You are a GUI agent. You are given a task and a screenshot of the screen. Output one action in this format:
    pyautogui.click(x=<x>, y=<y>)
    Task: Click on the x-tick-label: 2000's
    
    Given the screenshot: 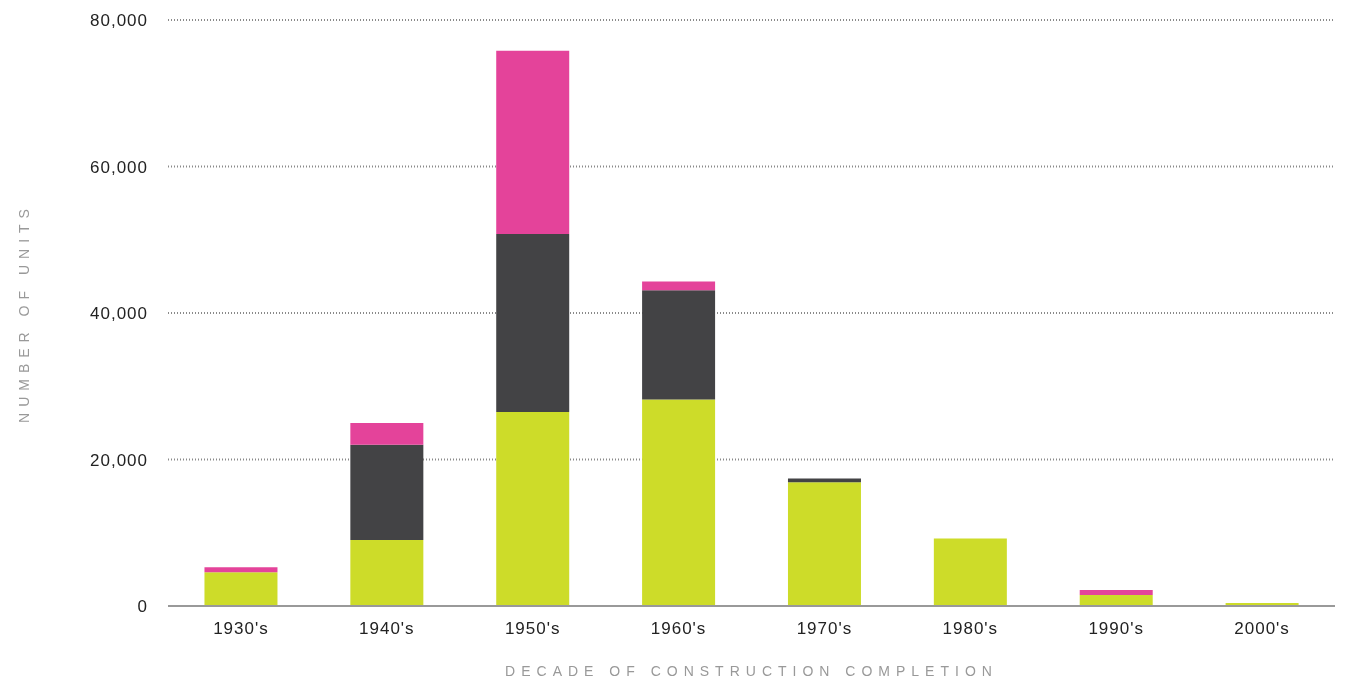 What is the action you would take?
    pyautogui.click(x=1262, y=629)
    